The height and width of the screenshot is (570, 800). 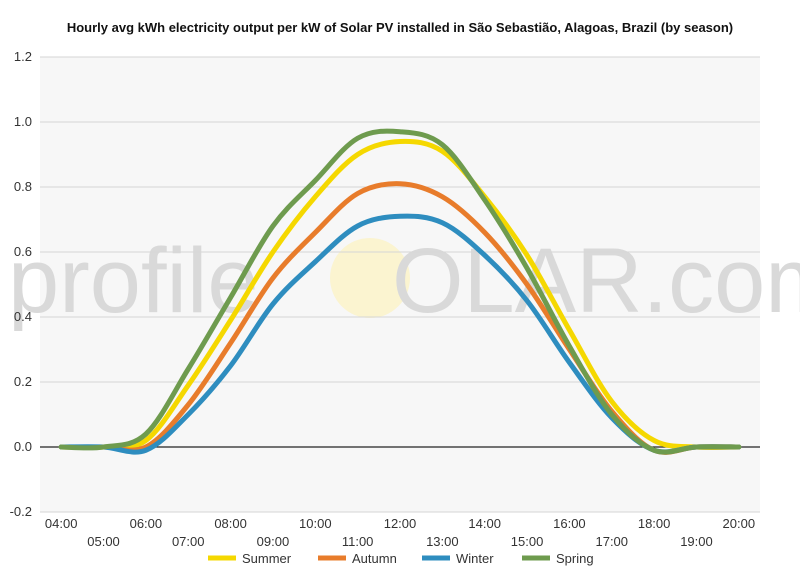 I want to click on x-tick-label: 04:00, so click(x=61, y=523).